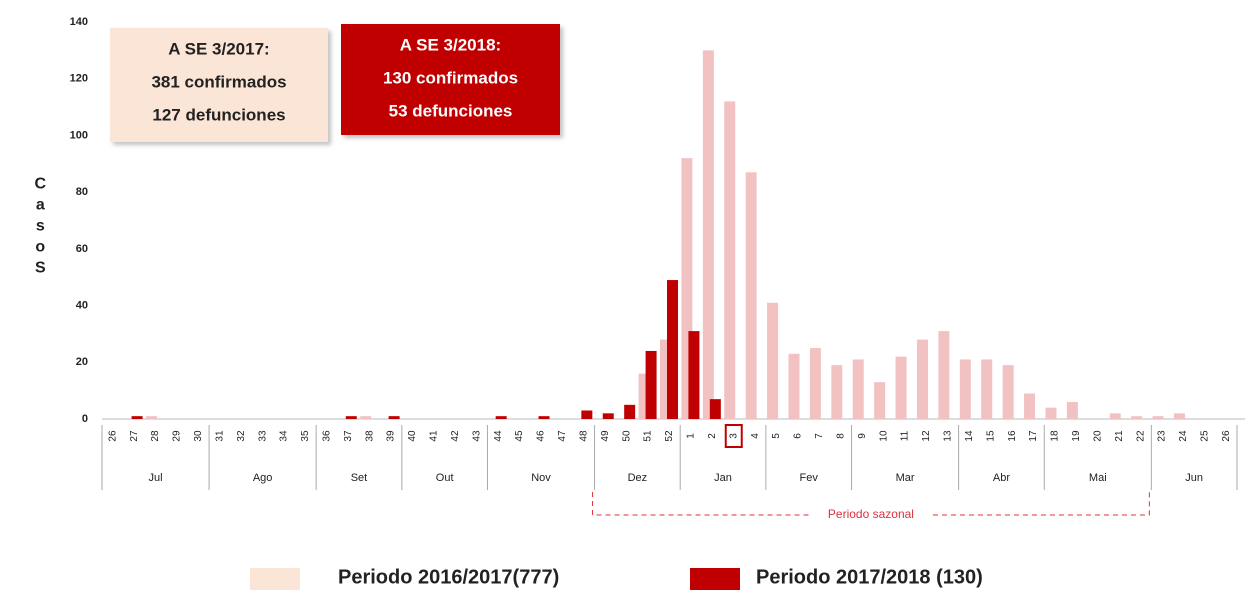 This screenshot has height=594, width=1254. I want to click on x-tick-label: 17, so click(1033, 436).